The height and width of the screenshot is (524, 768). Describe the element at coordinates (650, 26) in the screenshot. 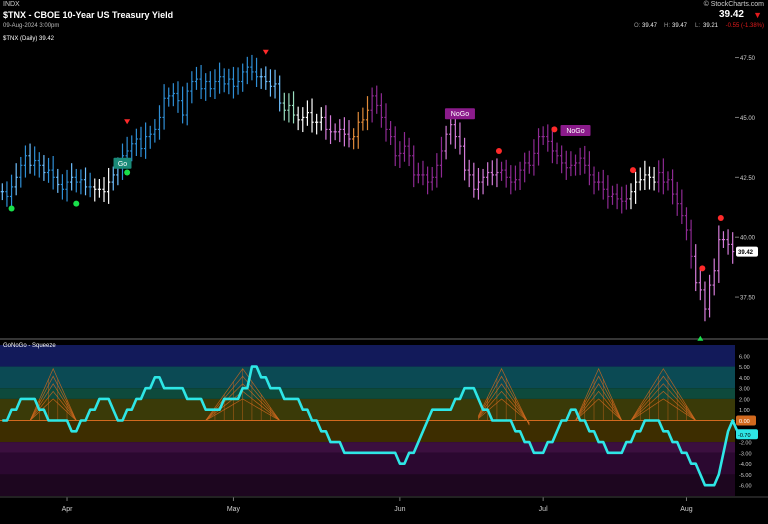

I see `ohlc-open: 39.47` at that location.